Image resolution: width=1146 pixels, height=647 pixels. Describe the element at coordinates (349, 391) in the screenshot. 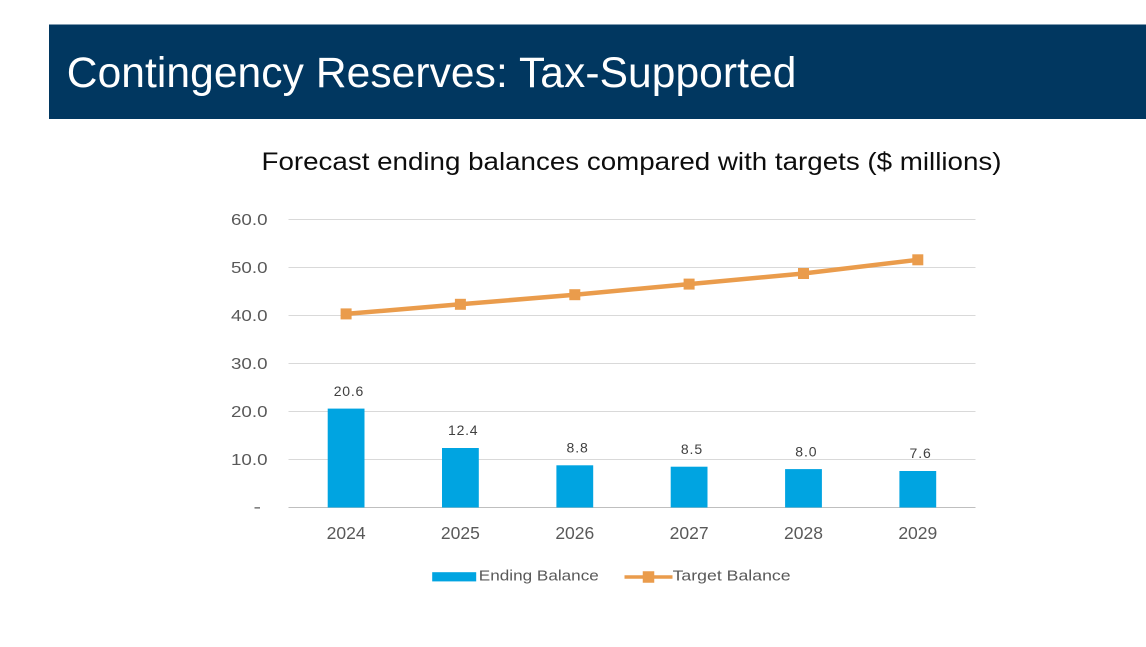

I see `svg-text: 20.6` at that location.